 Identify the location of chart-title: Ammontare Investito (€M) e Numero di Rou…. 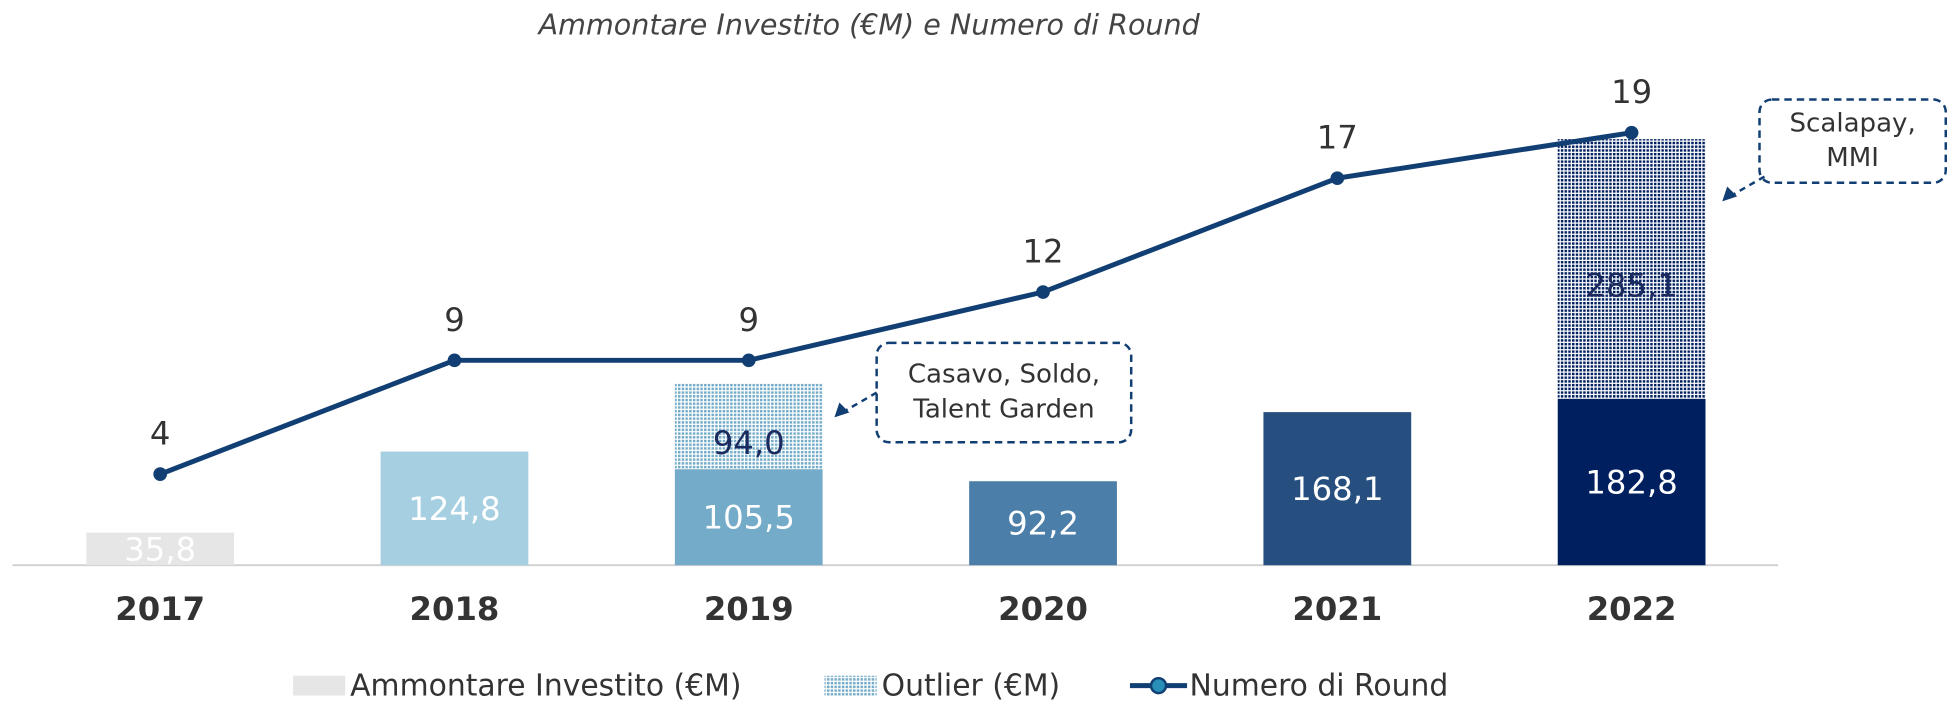
(869, 24).